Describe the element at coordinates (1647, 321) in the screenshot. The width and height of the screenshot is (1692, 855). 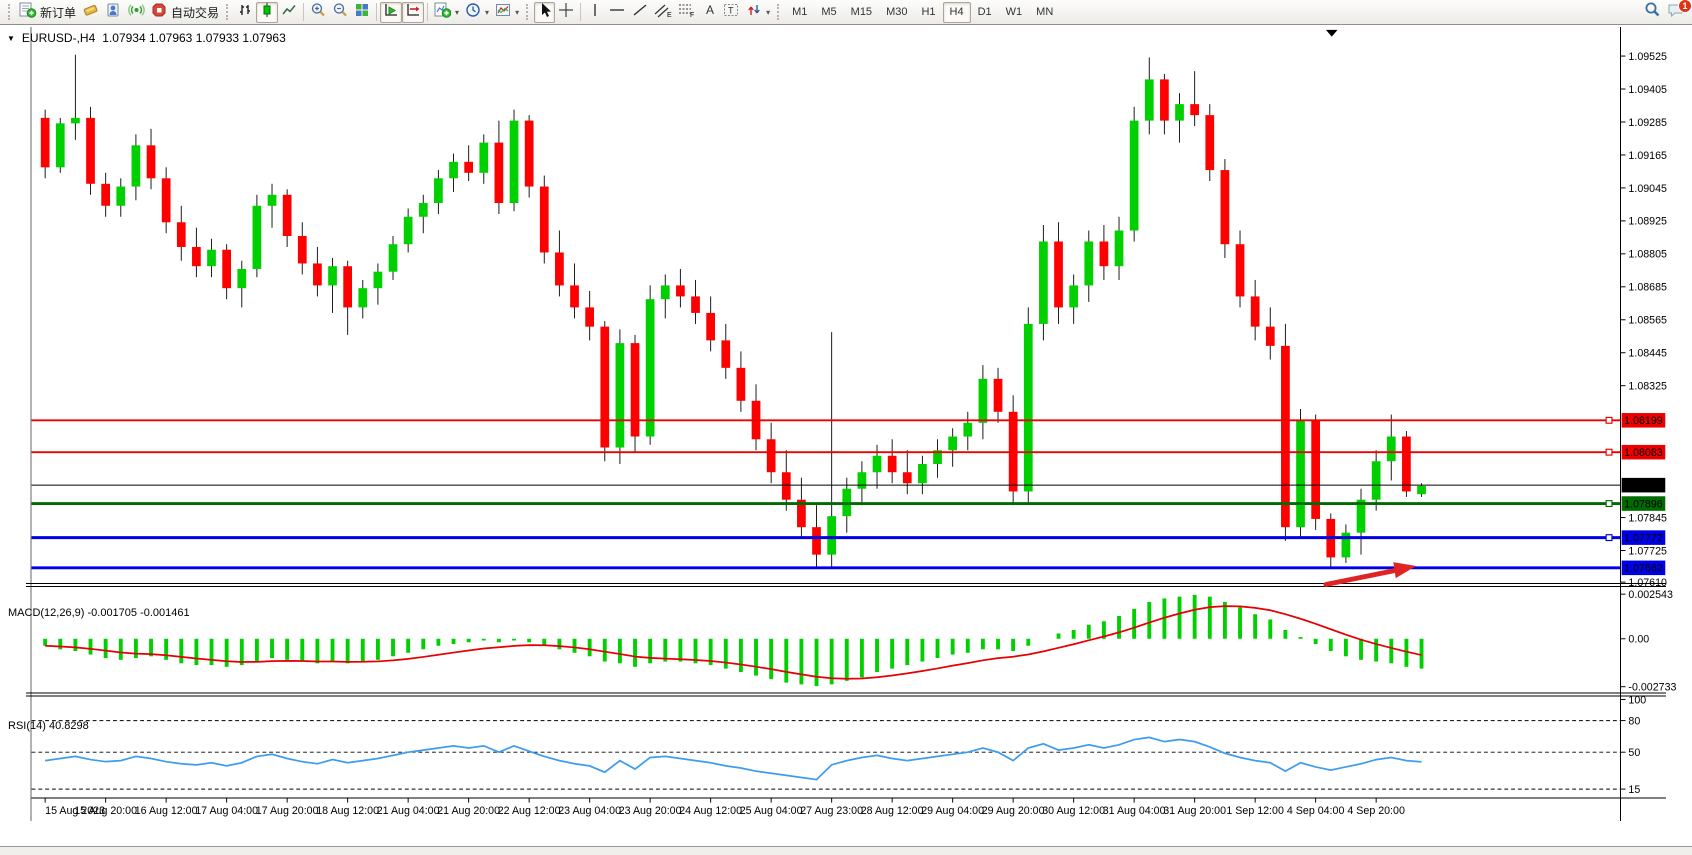
I see `svg-text: 1.08565` at that location.